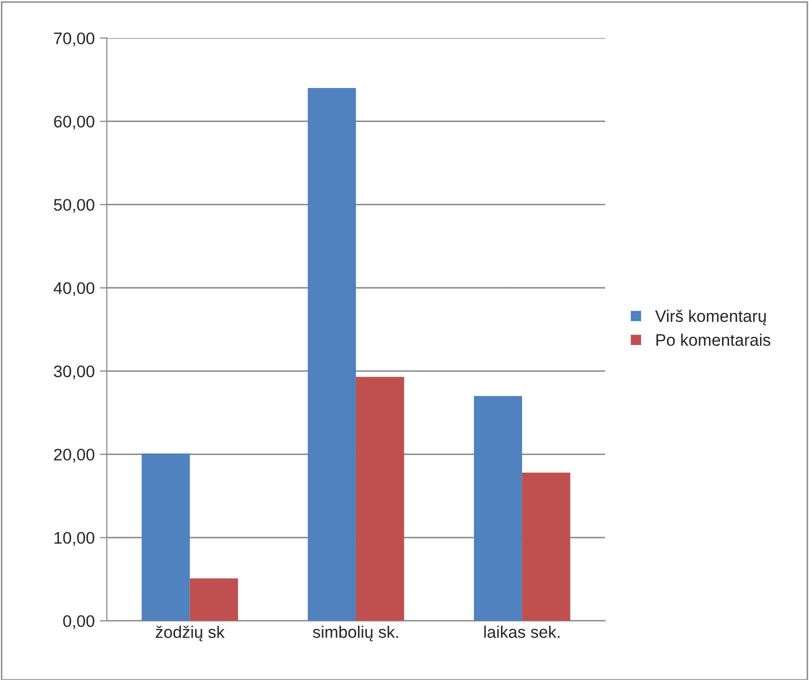 The height and width of the screenshot is (680, 809). Describe the element at coordinates (74, 289) in the screenshot. I see `y-tick-label: 40,00` at that location.